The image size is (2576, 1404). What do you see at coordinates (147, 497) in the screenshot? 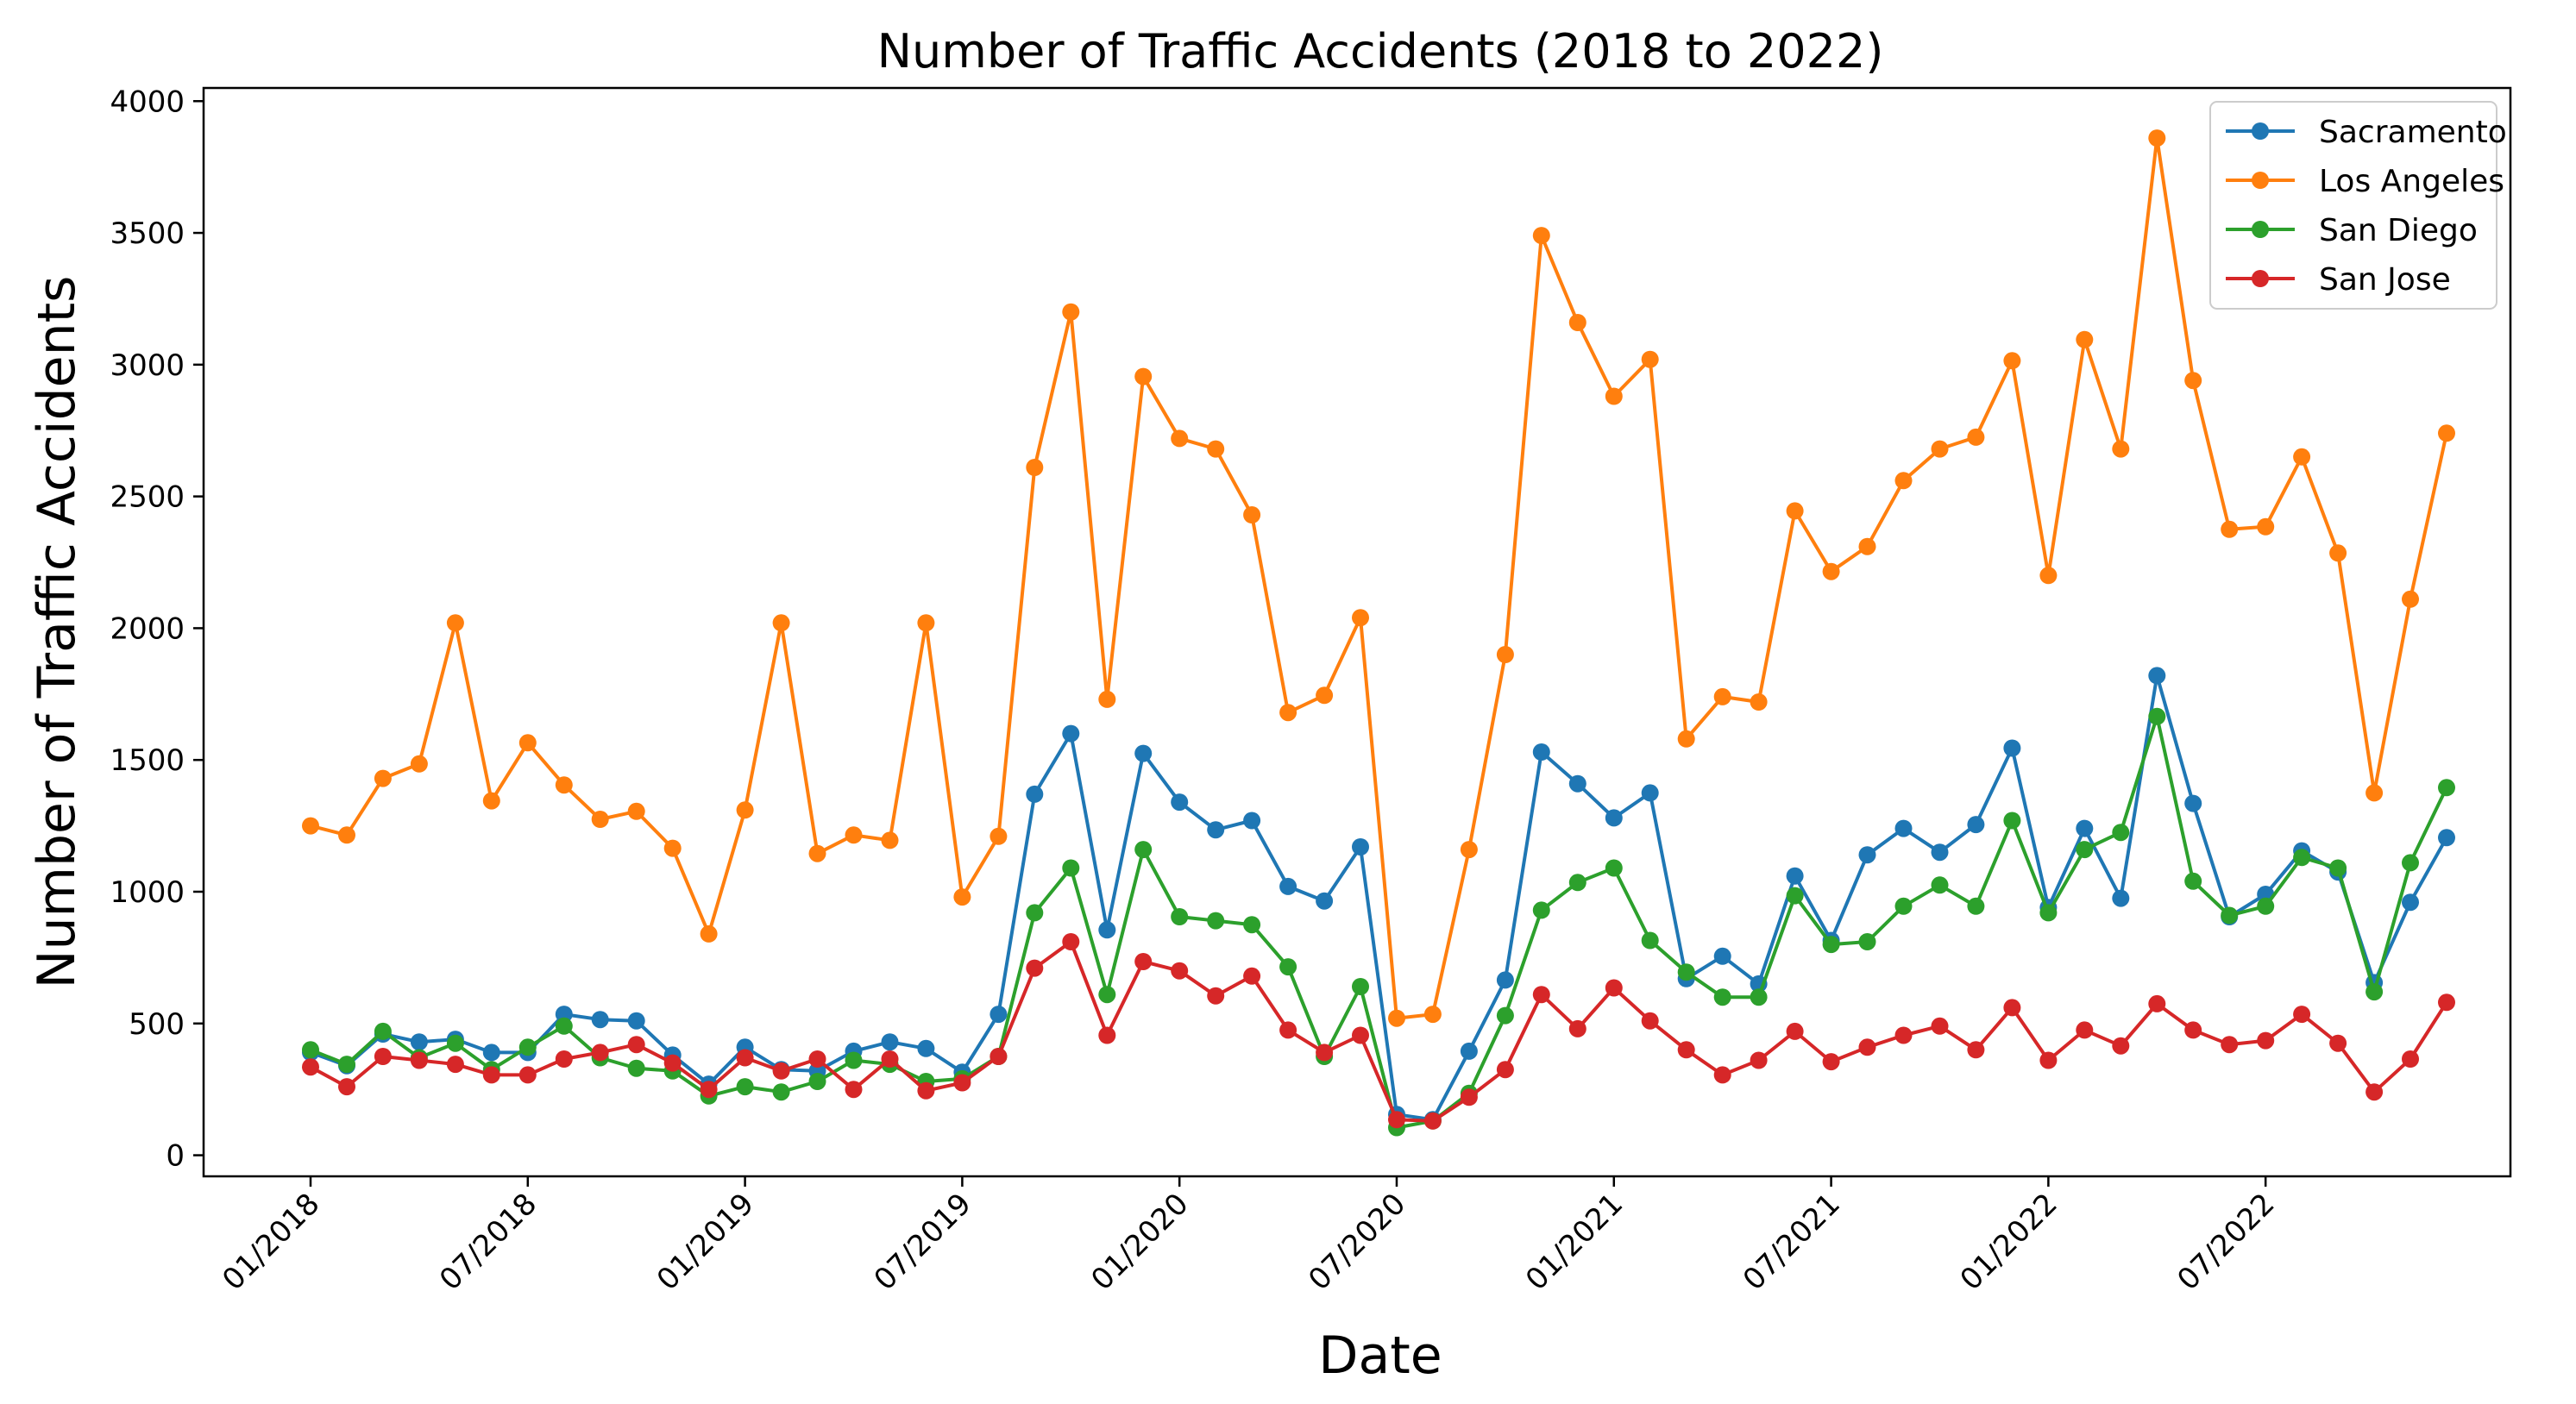
I see `y-tick-label: 2500` at bounding box center [147, 497].